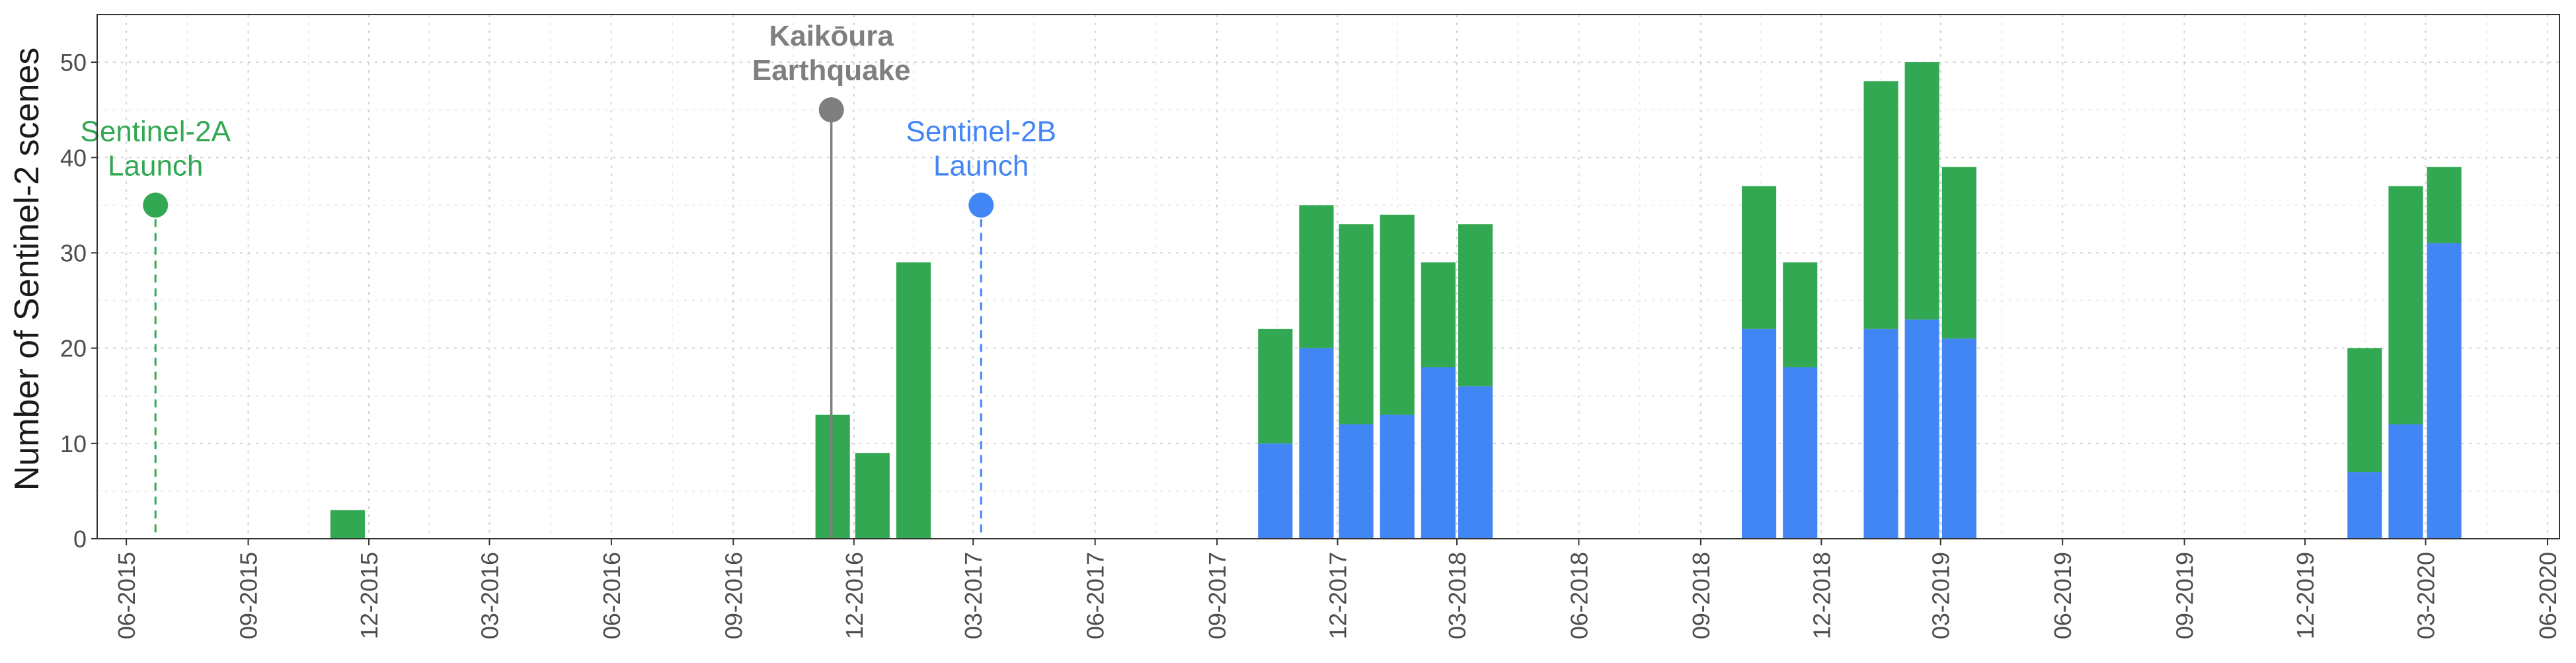 The height and width of the screenshot is (663, 2576). I want to click on x-tick-label: 12-2018, so click(1821, 595).